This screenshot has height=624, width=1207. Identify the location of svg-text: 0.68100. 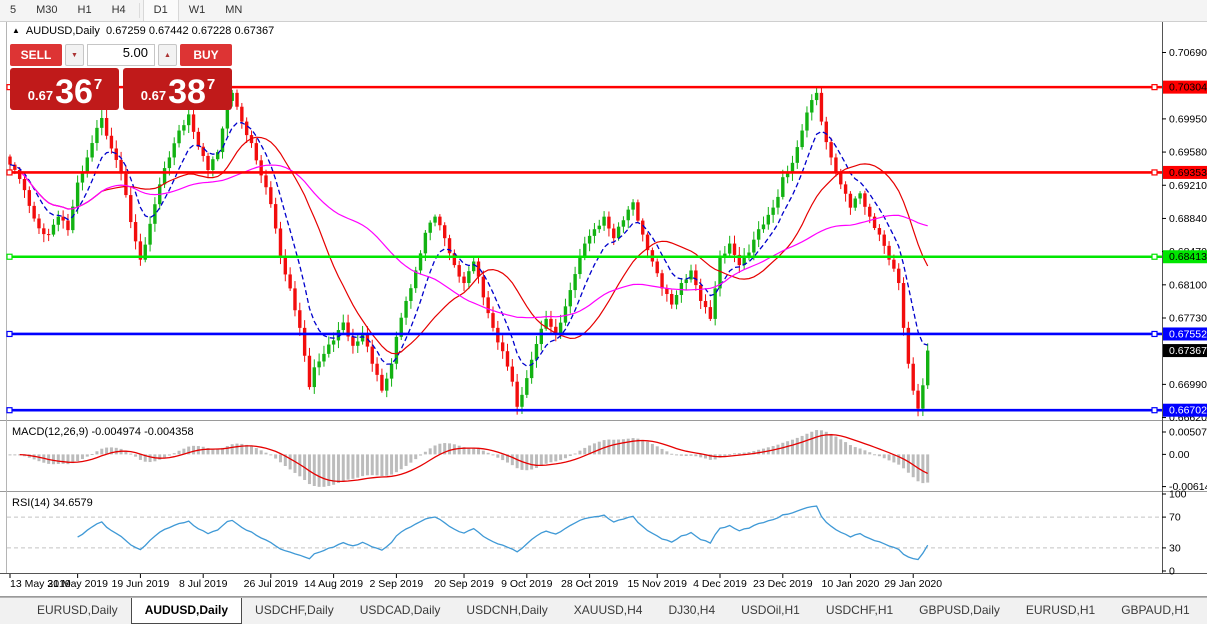
(1188, 285).